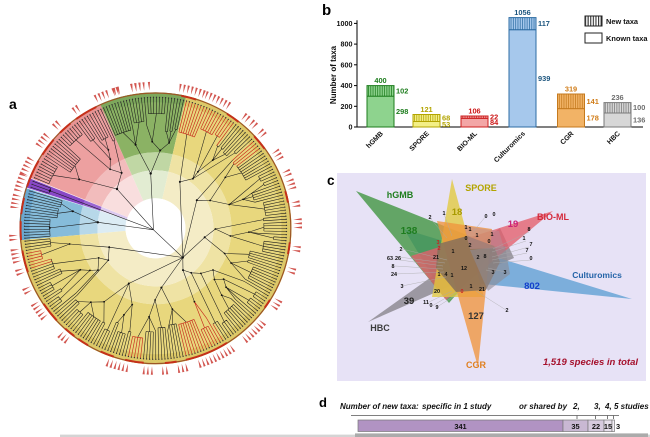 The image size is (650, 437). What do you see at coordinates (527, 251) in the screenshot?
I see `svg-text: 7` at bounding box center [527, 251].